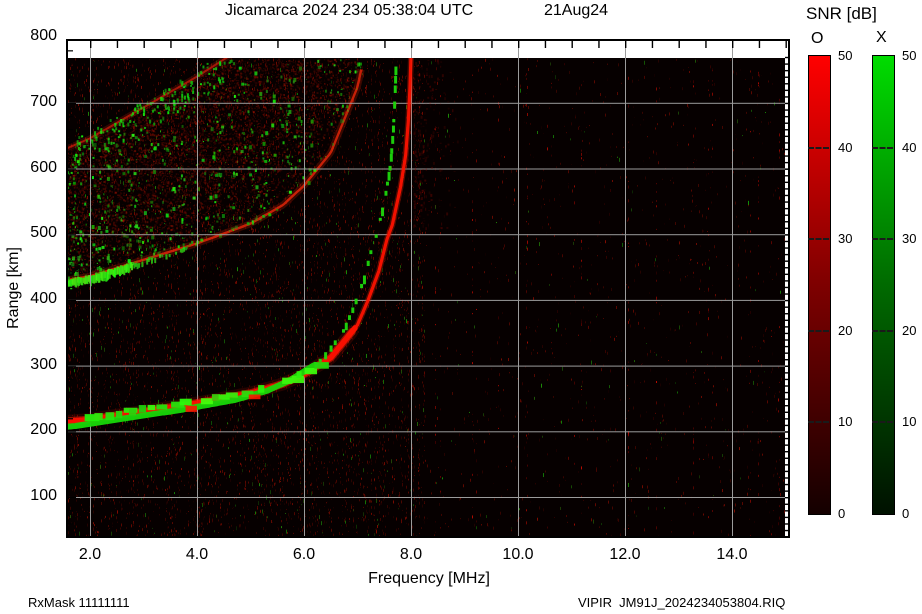 The width and height of the screenshot is (922, 614). What do you see at coordinates (845, 330) in the screenshot?
I see `o-colorbar-tick-label: 20` at bounding box center [845, 330].